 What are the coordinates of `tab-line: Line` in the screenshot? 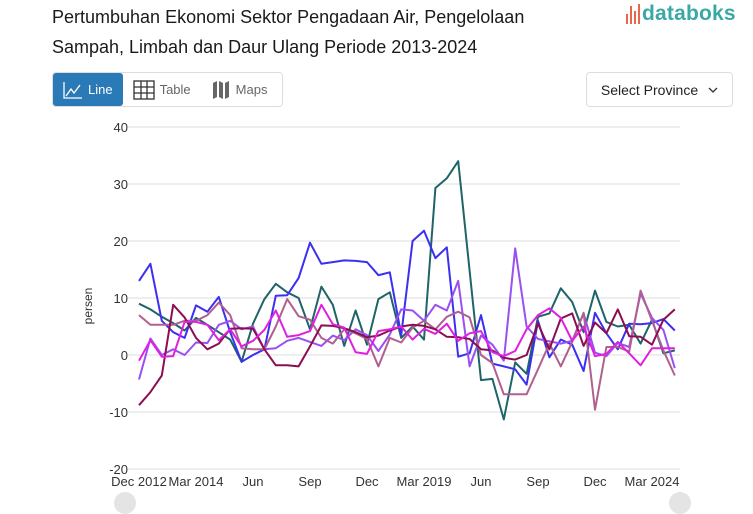 It's located at (88, 89).